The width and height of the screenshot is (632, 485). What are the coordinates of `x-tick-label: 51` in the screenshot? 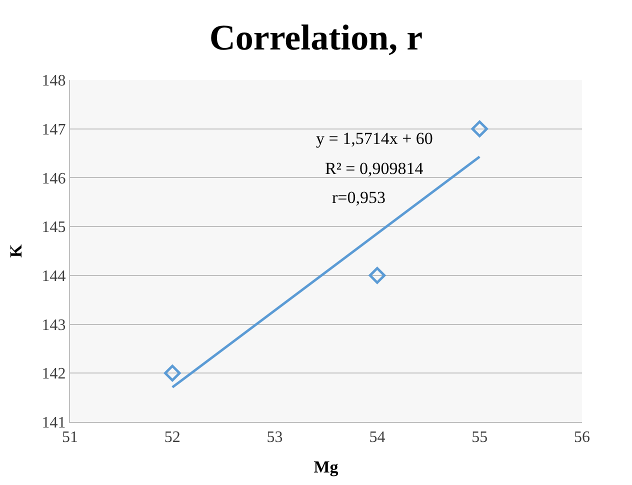 It's located at (70, 437).